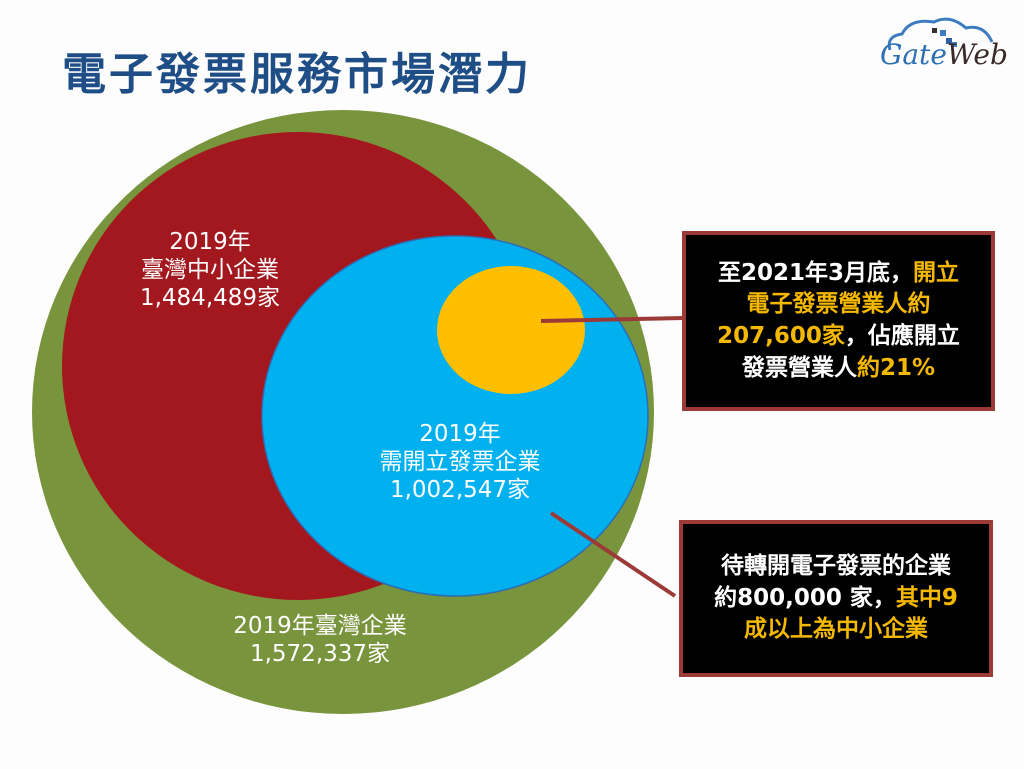 The width and height of the screenshot is (1024, 769). Describe the element at coordinates (612, 319) in the screenshot. I see `connector-top` at that location.